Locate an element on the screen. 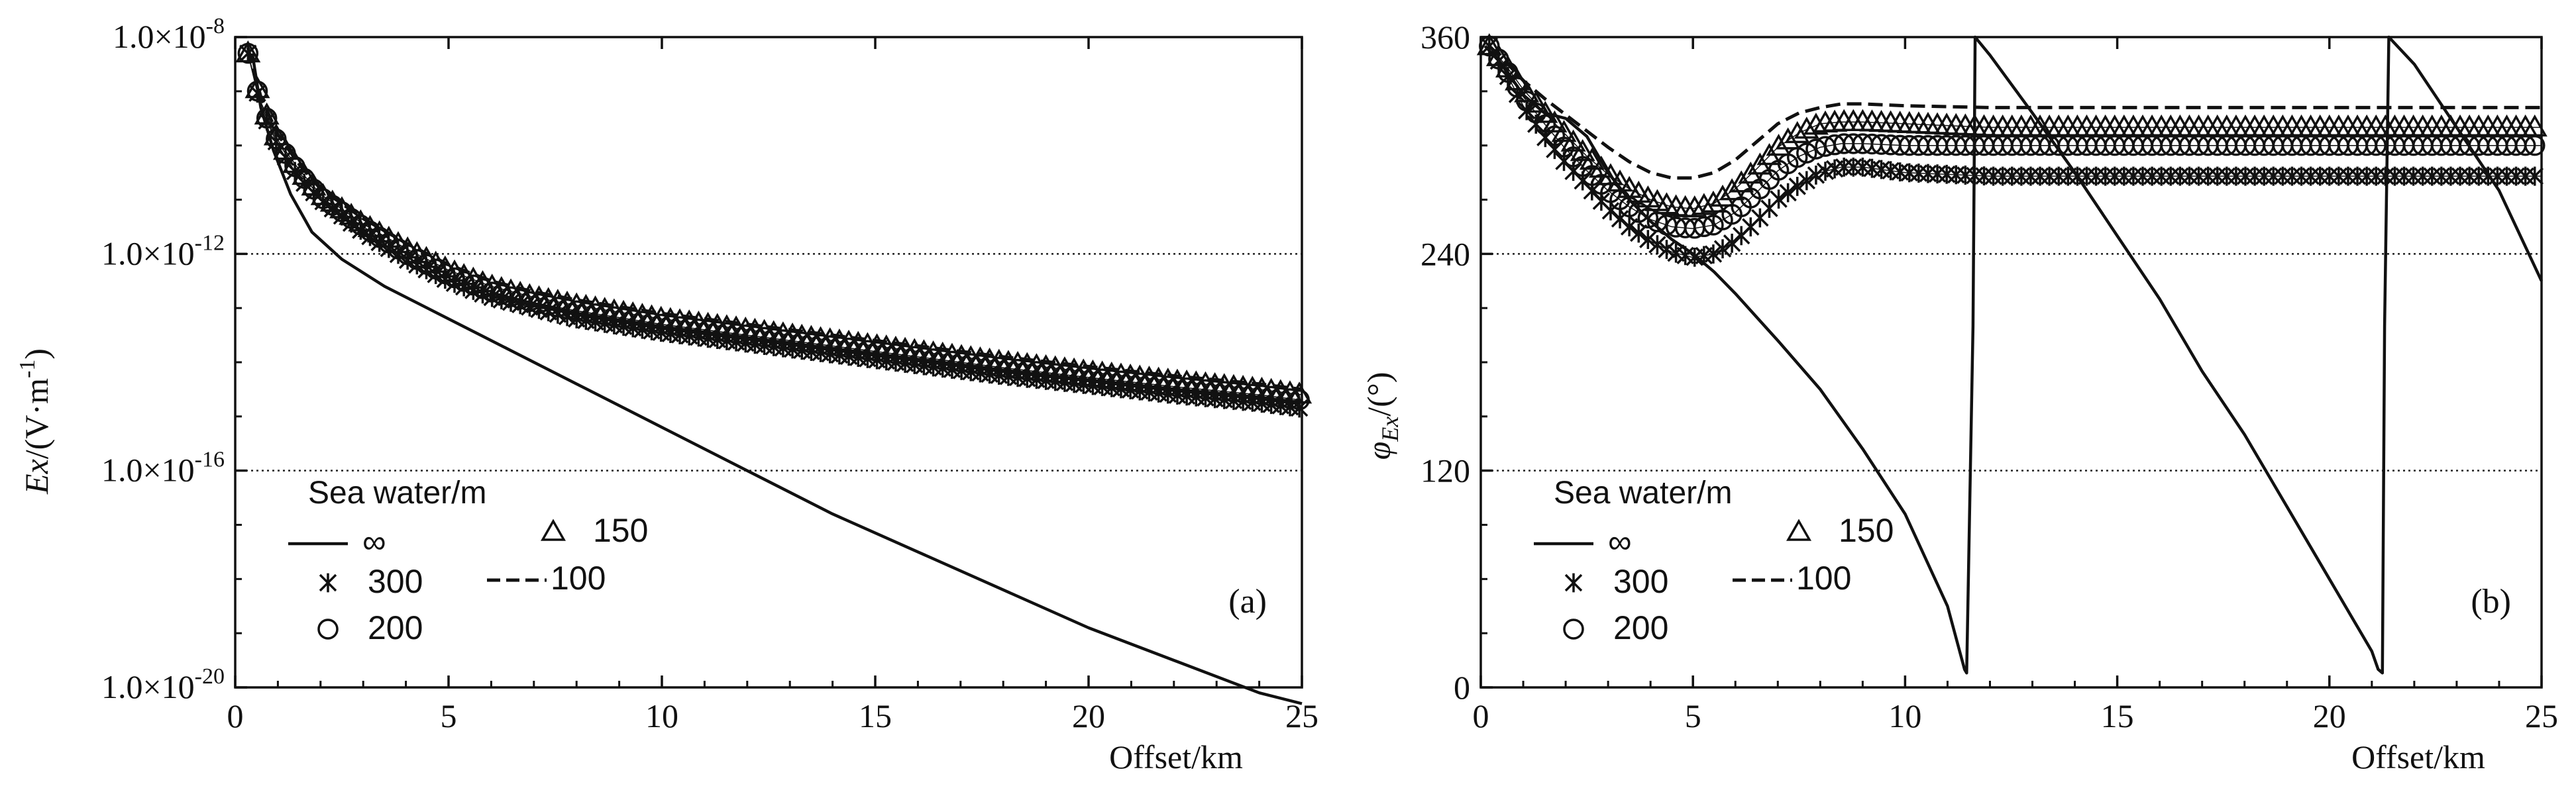  panel-b-legend-swatch-circle is located at coordinates (1573, 629).